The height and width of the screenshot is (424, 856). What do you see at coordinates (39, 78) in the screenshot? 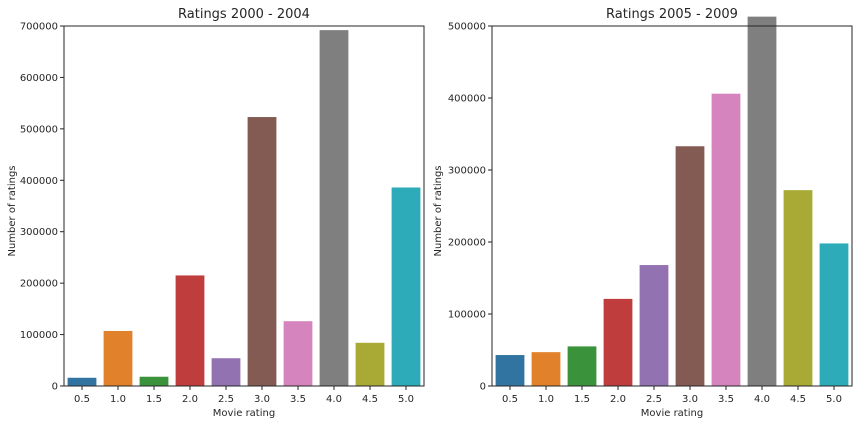
I see `y-tick-label: 600000` at bounding box center [39, 78].